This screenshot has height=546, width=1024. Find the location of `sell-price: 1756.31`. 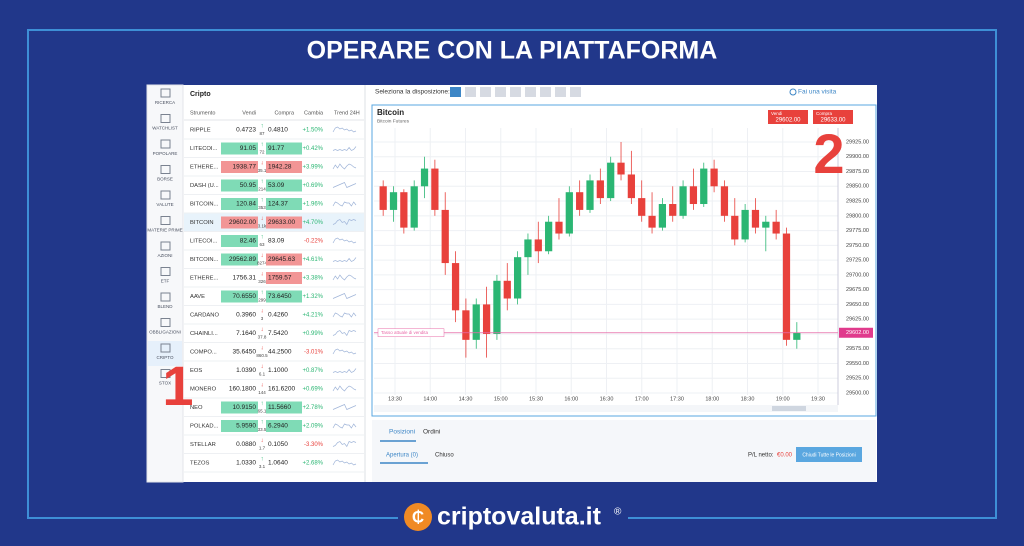

sell-price: 1756.31 is located at coordinates (245, 278).